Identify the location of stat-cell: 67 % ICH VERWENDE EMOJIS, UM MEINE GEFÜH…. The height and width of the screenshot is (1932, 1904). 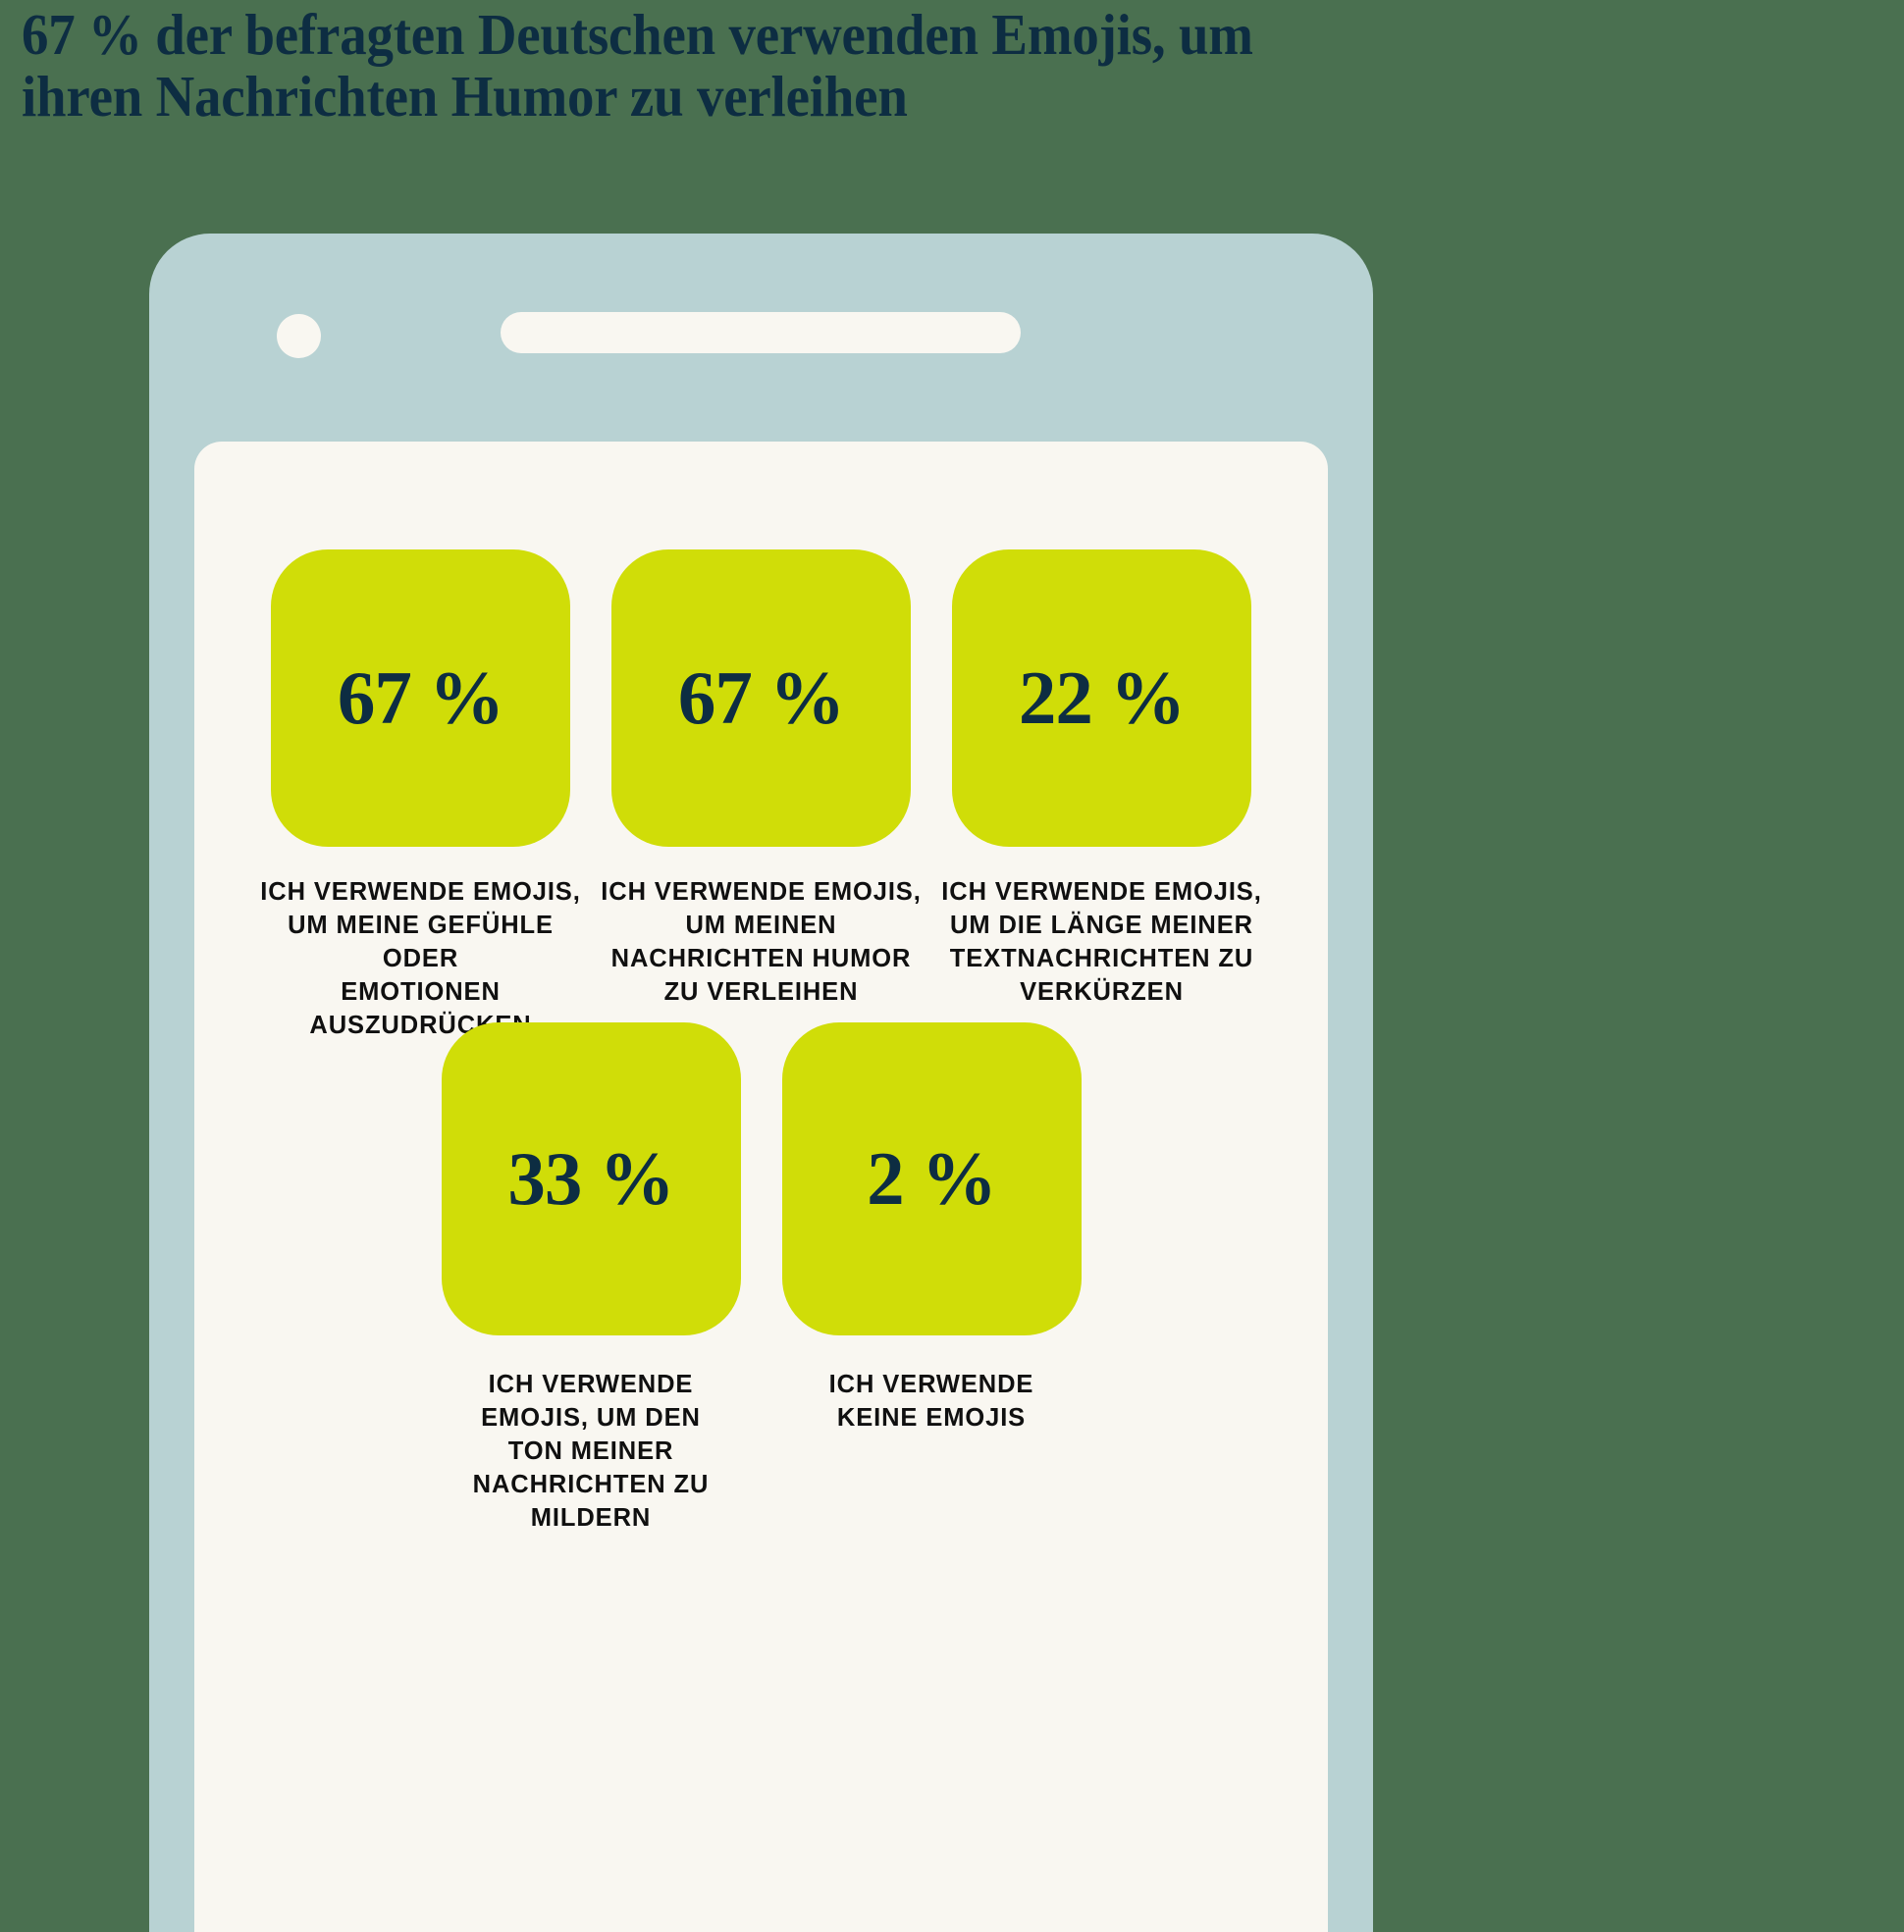
(420, 796).